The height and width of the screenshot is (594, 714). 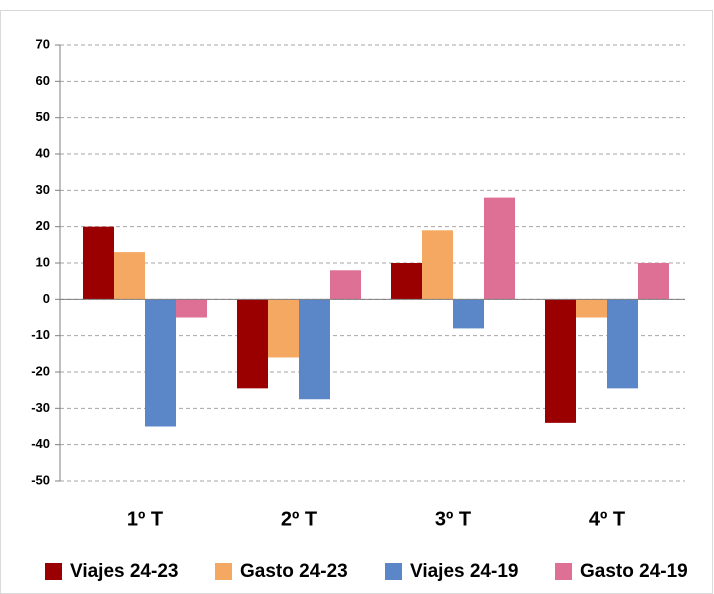 I want to click on y-tick-label: 60, so click(x=43, y=80).